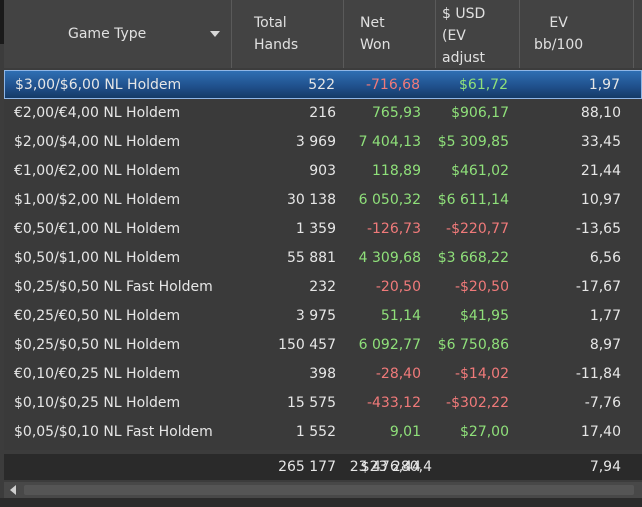 This screenshot has width=642, height=507. Describe the element at coordinates (315, 142) in the screenshot. I see `total-hands-cell: 3 969` at that location.